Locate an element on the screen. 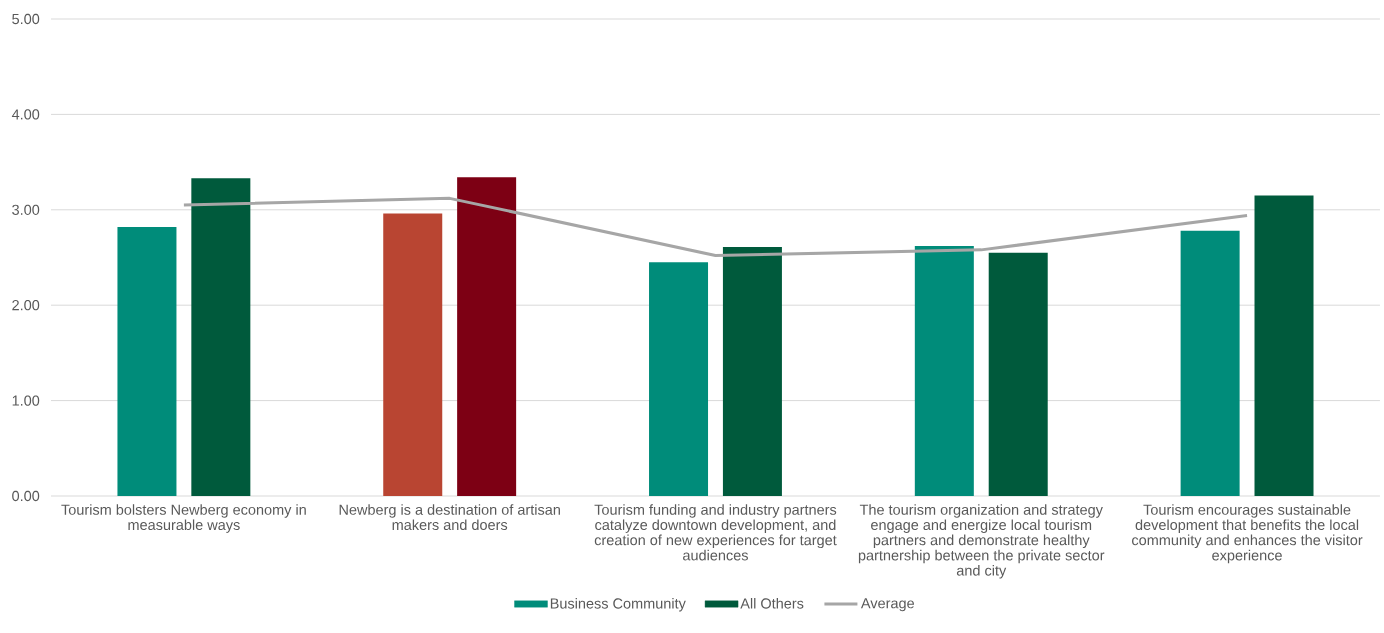 The height and width of the screenshot is (633, 1384). x-tick-label: Tourism bolsters Newberg economy in measurable ways is located at coordinates (183, 518).